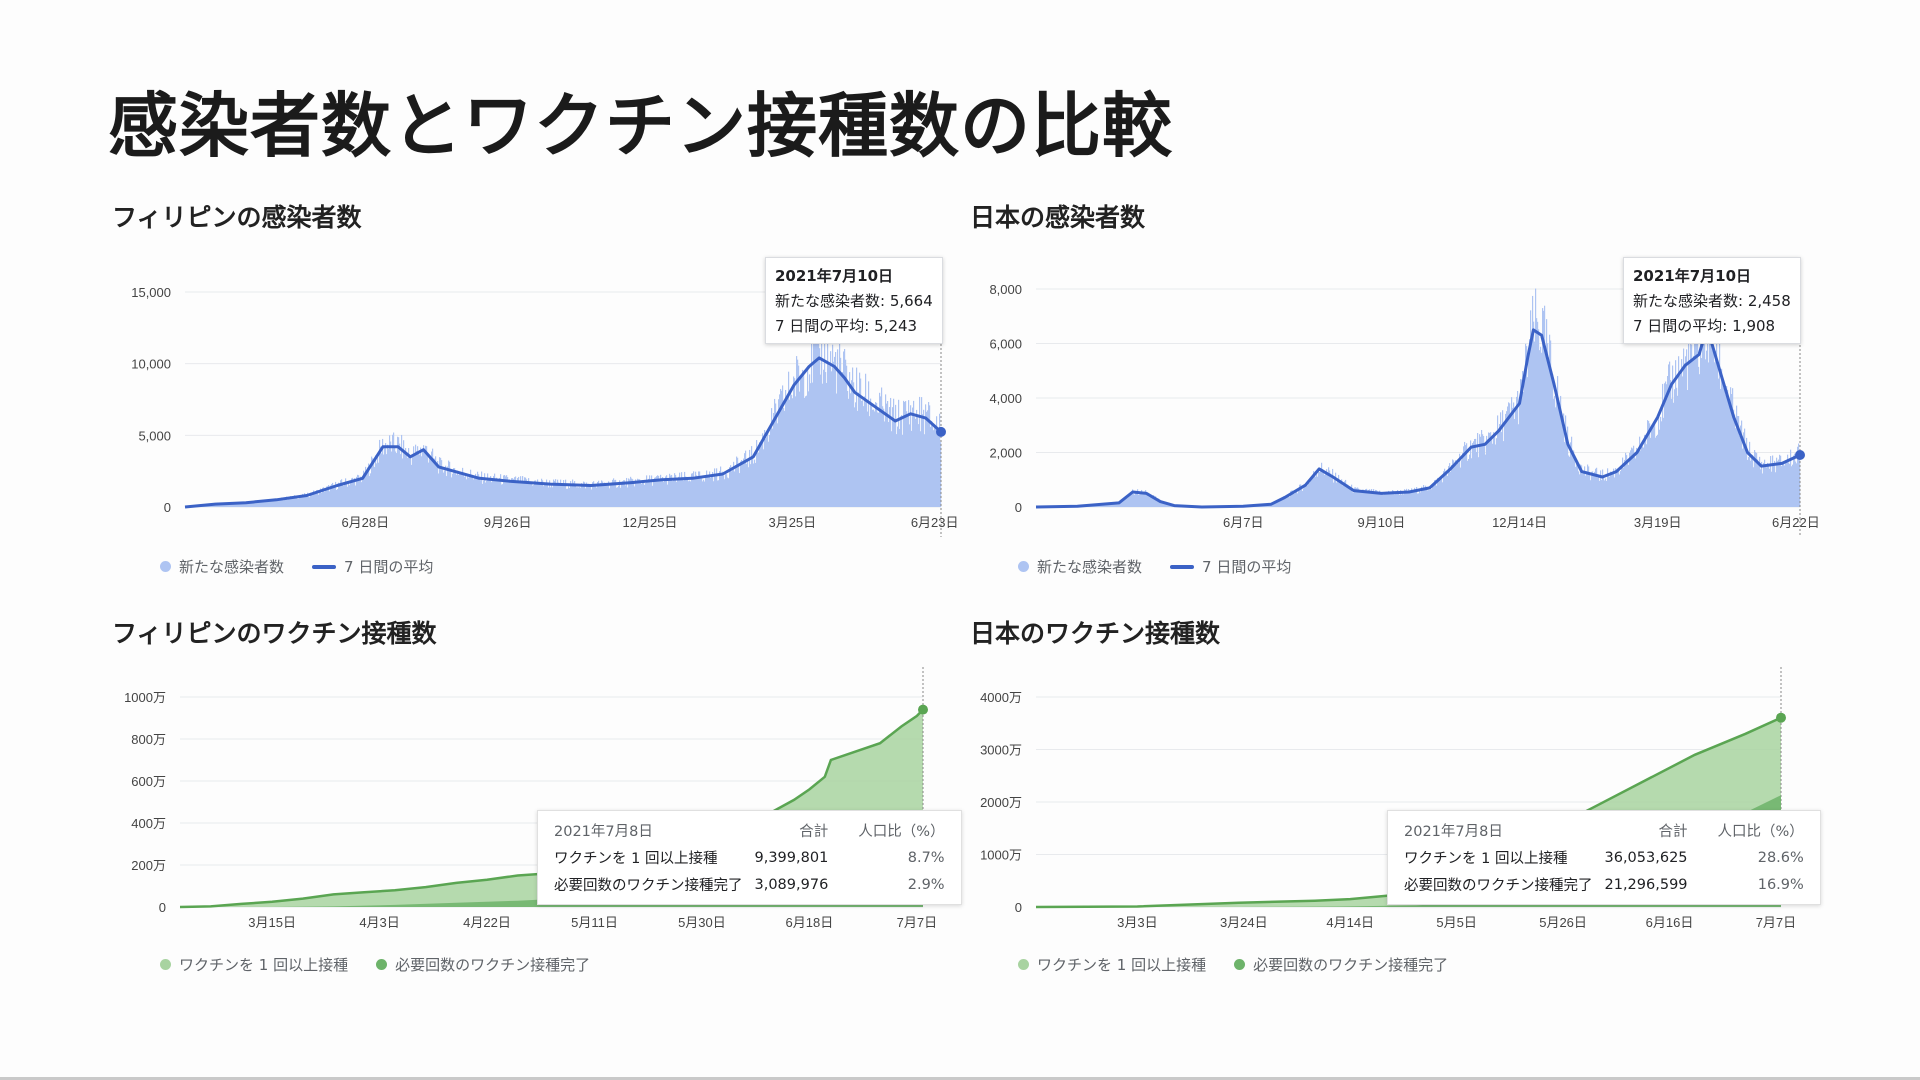  Describe the element at coordinates (791, 857) in the screenshot. I see `row-total: 9,399,801` at that location.